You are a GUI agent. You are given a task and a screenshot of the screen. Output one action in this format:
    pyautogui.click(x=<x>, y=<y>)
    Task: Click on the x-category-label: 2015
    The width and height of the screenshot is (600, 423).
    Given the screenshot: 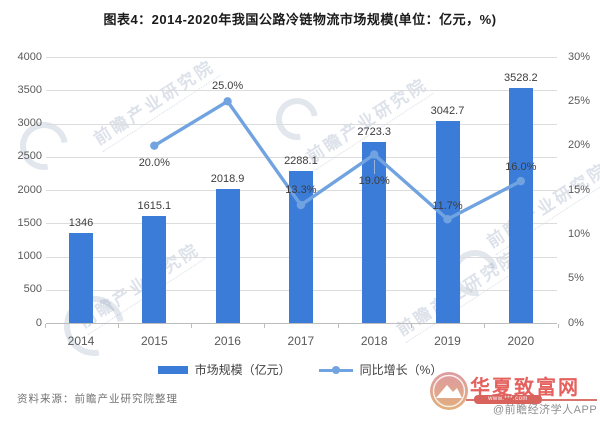 What is the action you would take?
    pyautogui.click(x=154, y=341)
    